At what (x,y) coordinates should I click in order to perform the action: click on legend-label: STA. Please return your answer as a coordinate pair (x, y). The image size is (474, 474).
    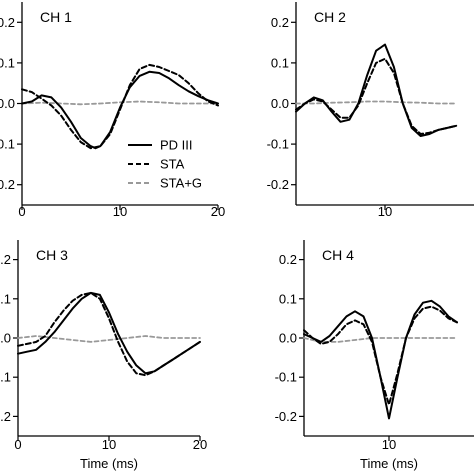
    Looking at the image, I should click on (172, 164).